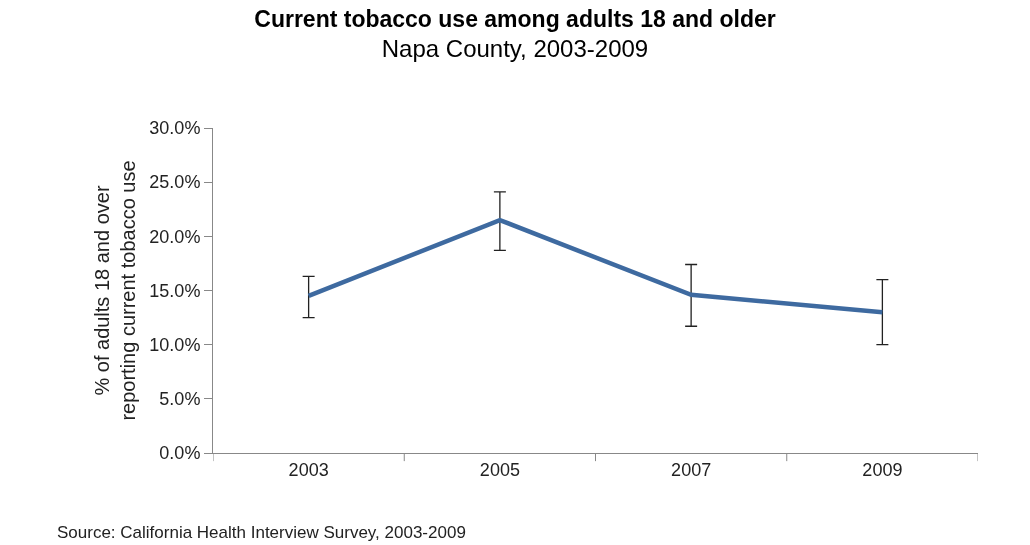 The image size is (1030, 545). I want to click on y-tick-label: 5.0%, so click(180, 399).